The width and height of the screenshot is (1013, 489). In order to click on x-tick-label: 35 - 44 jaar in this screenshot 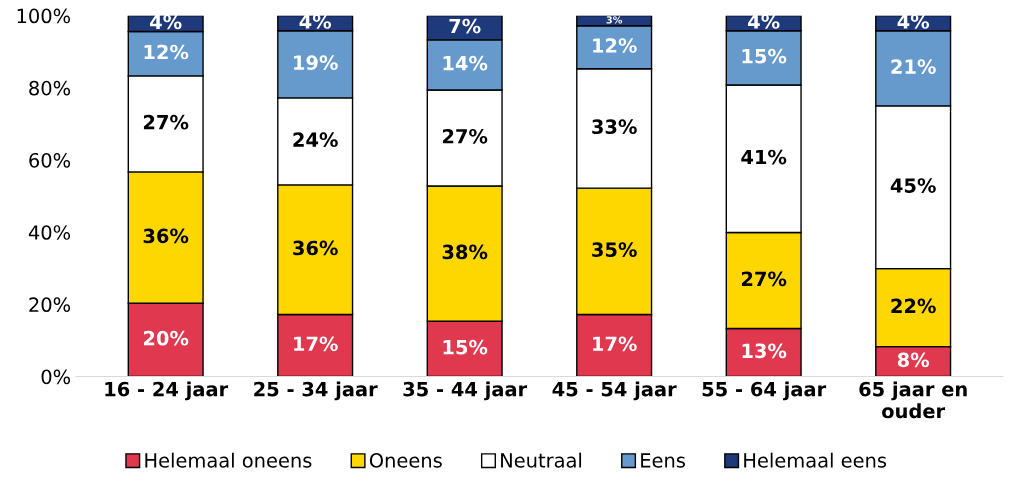, I will do `click(465, 391)`.